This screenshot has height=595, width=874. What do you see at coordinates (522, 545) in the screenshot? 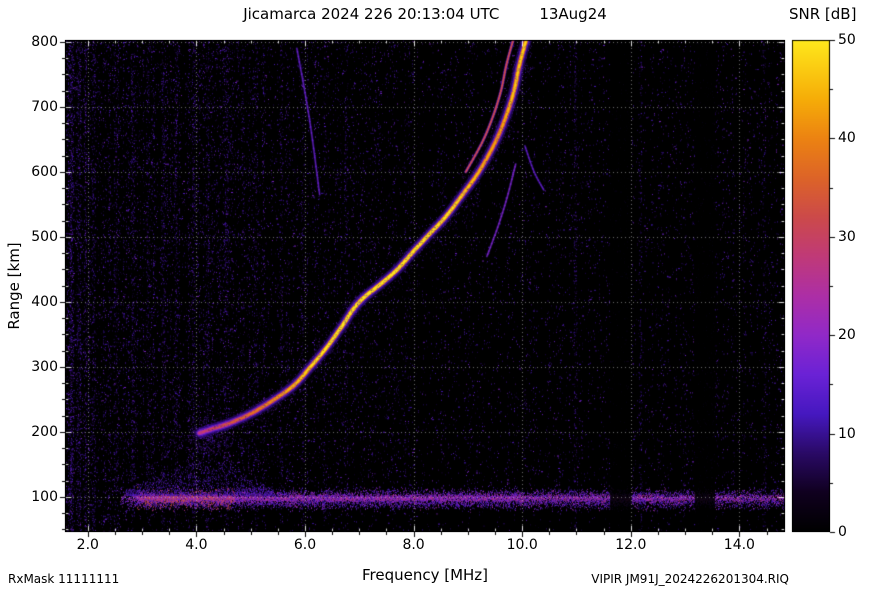
I see `x-tick-label: 10.0` at bounding box center [522, 545].